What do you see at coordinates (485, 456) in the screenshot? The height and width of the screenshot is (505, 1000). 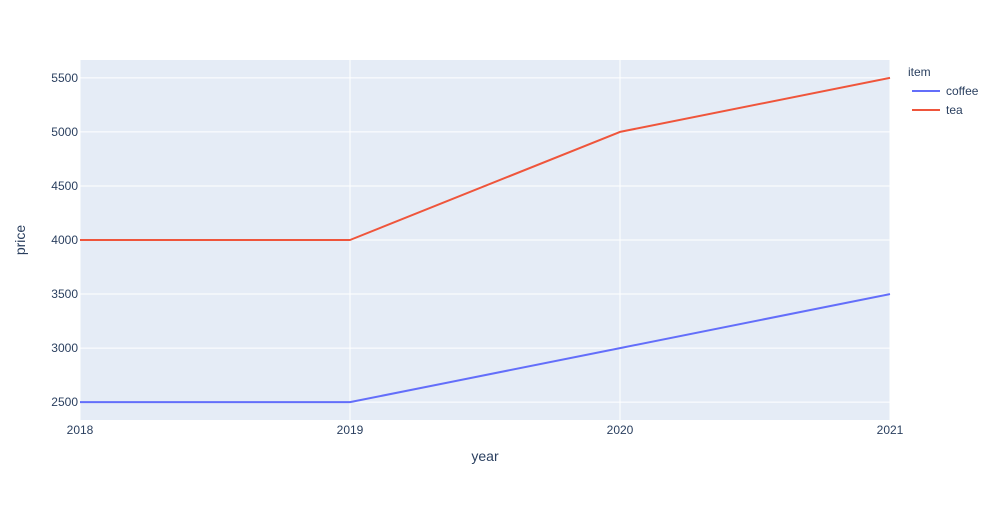 I see `x-axis-title: year` at bounding box center [485, 456].